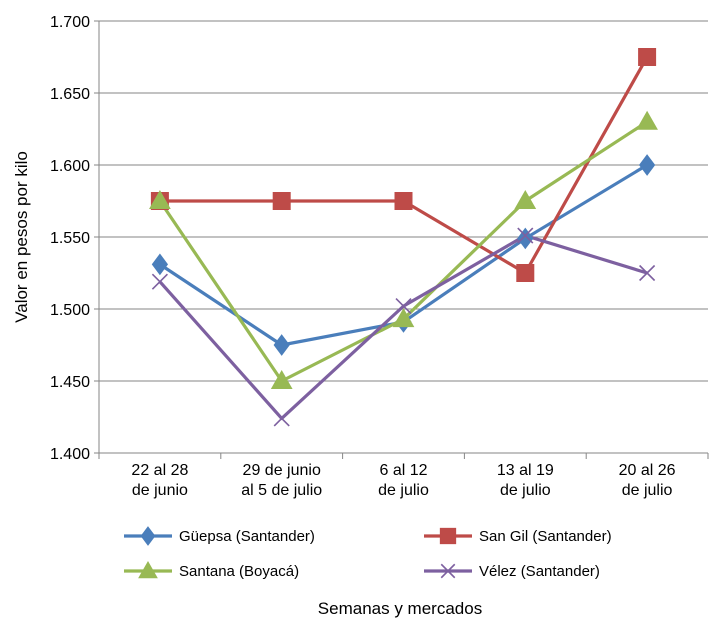 The height and width of the screenshot is (618, 723). I want to click on y-tick-label: 1.600, so click(70, 166).